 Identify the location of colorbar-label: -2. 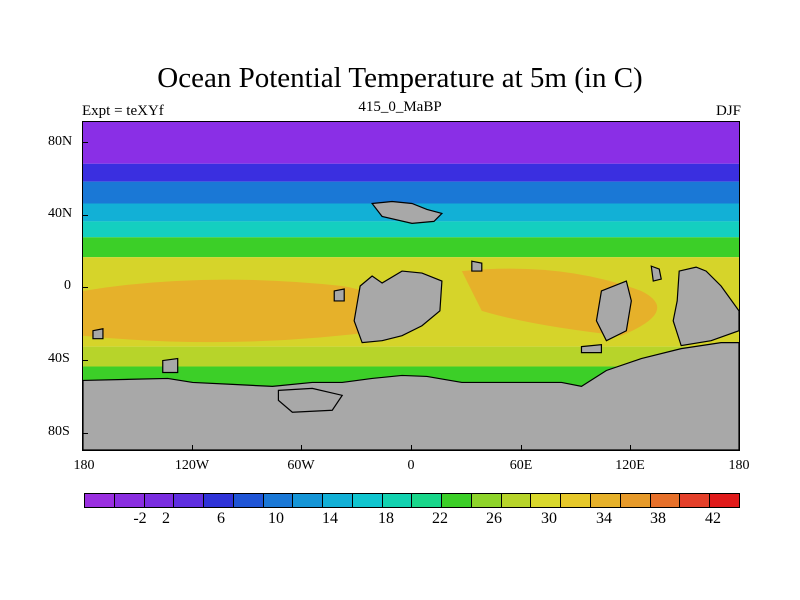
(140, 518).